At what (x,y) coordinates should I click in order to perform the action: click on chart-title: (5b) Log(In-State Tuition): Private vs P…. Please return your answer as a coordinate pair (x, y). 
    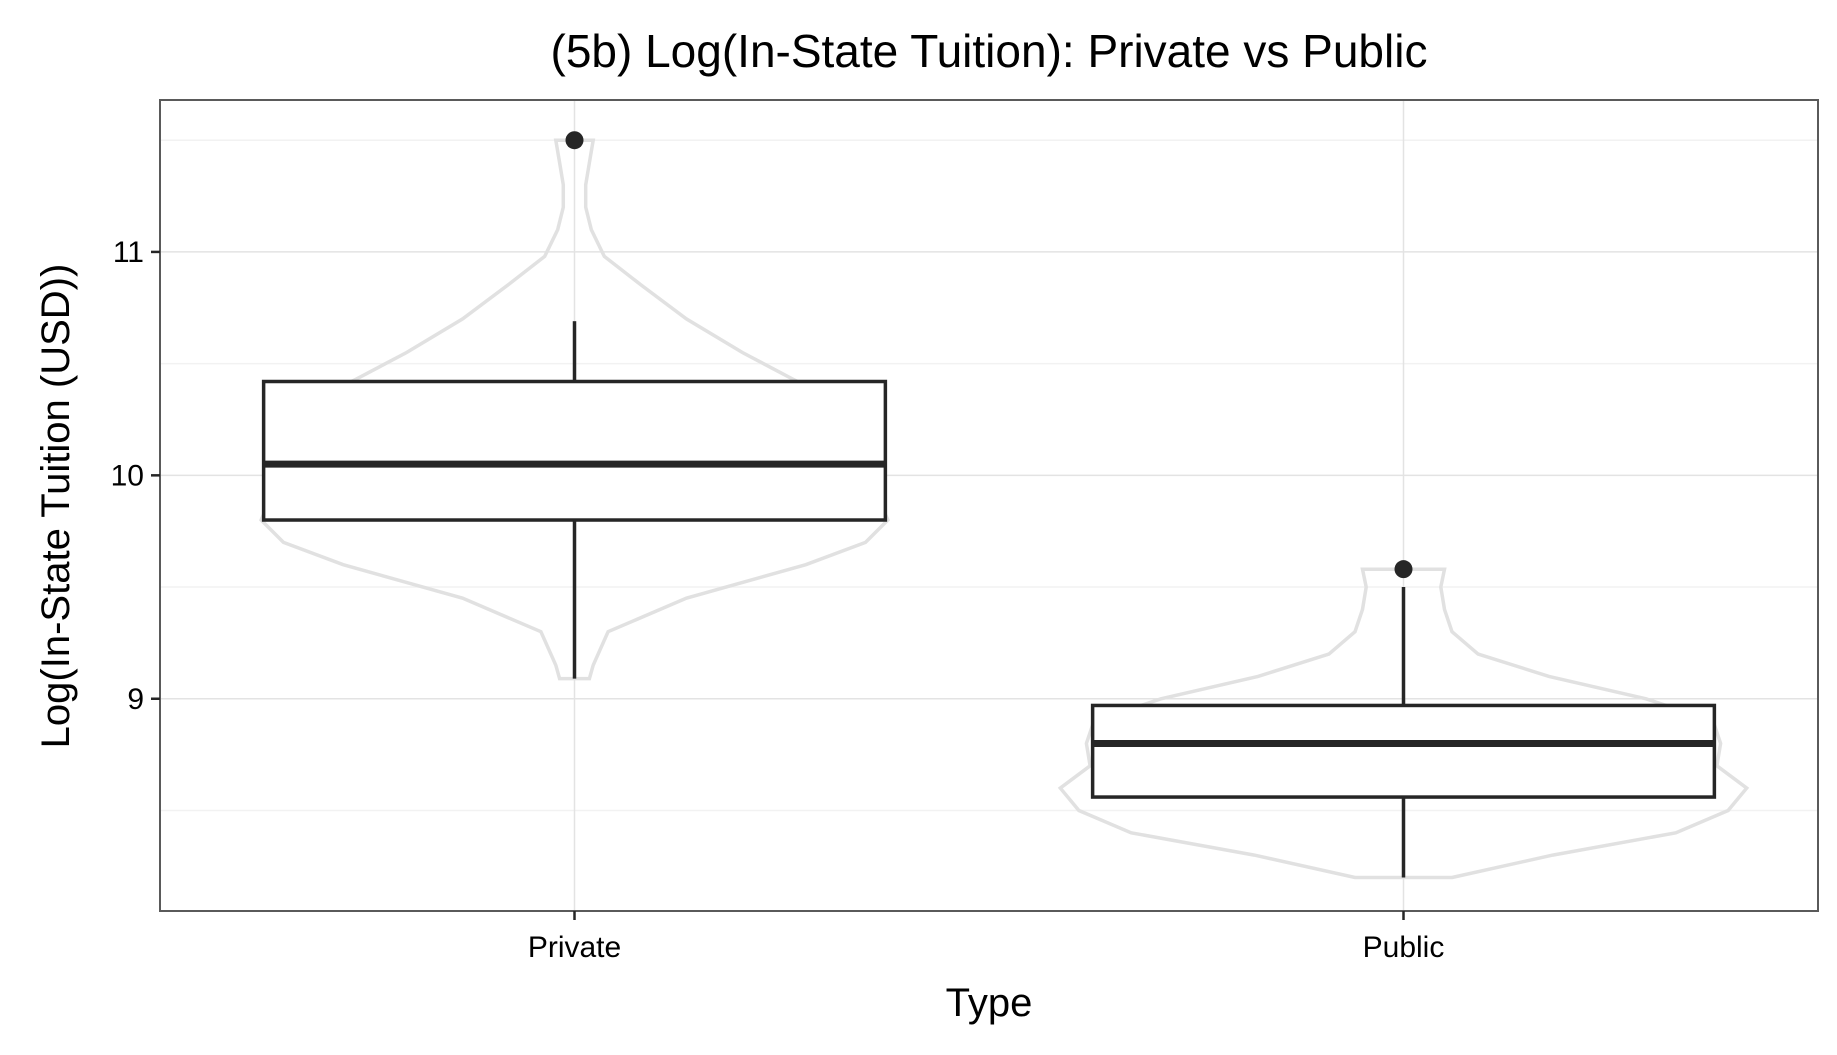
    Looking at the image, I should click on (989, 51).